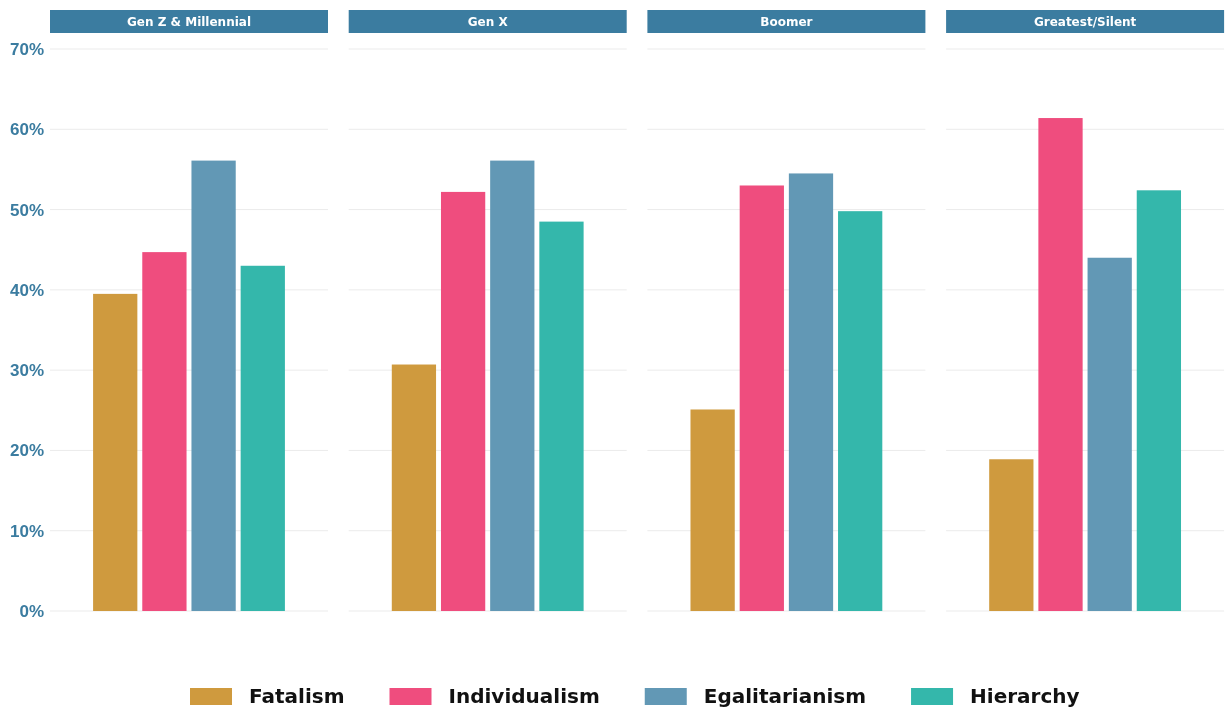 The height and width of the screenshot is (709, 1225). I want to click on y-tick-label: 0%, so click(31, 611).